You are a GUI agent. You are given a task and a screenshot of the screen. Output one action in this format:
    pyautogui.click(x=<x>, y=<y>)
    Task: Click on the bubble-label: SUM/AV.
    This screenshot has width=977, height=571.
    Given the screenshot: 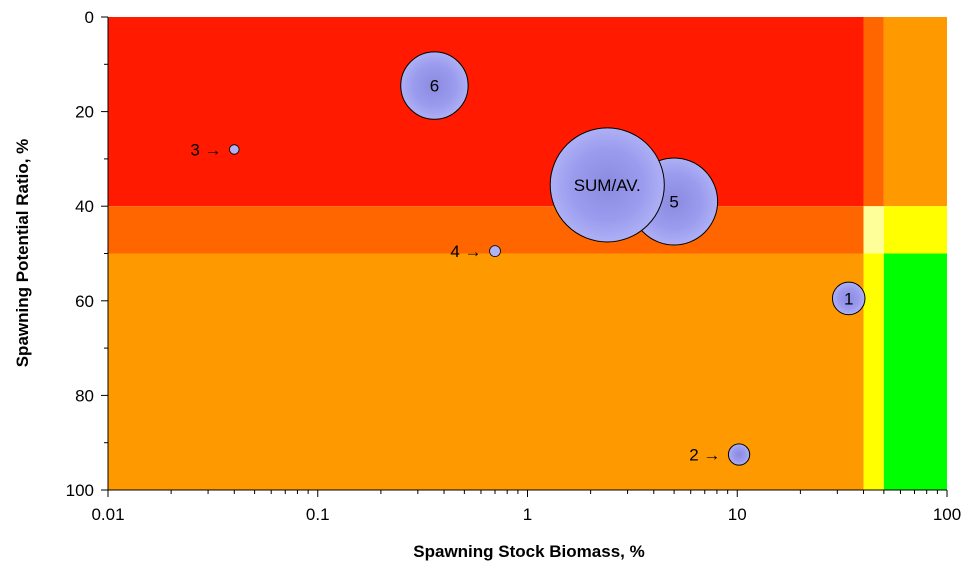 What is the action you would take?
    pyautogui.click(x=607, y=185)
    